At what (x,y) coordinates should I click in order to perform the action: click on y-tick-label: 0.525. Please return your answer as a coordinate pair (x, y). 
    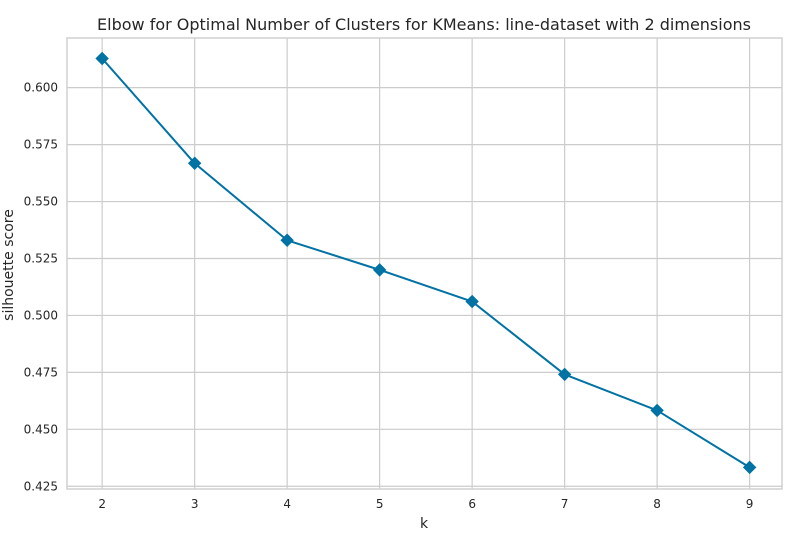
    Looking at the image, I should click on (41, 258).